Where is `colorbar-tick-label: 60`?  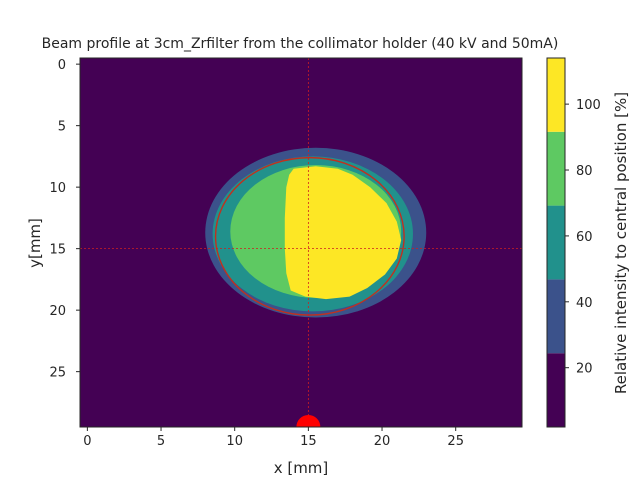 colorbar-tick-label: 60 is located at coordinates (584, 237).